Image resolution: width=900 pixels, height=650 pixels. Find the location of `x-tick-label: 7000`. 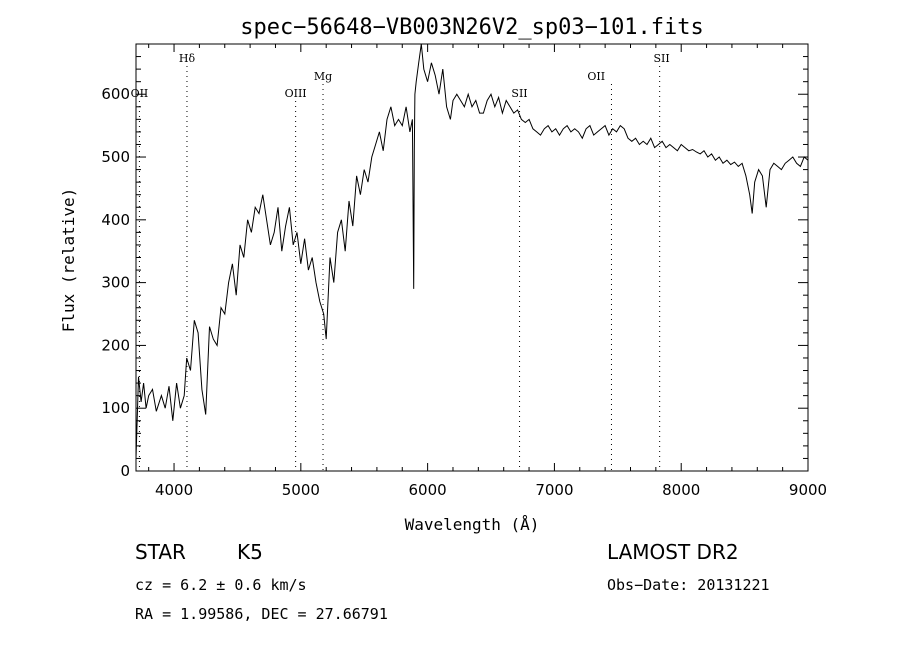

x-tick-label: 7000 is located at coordinates (554, 490).